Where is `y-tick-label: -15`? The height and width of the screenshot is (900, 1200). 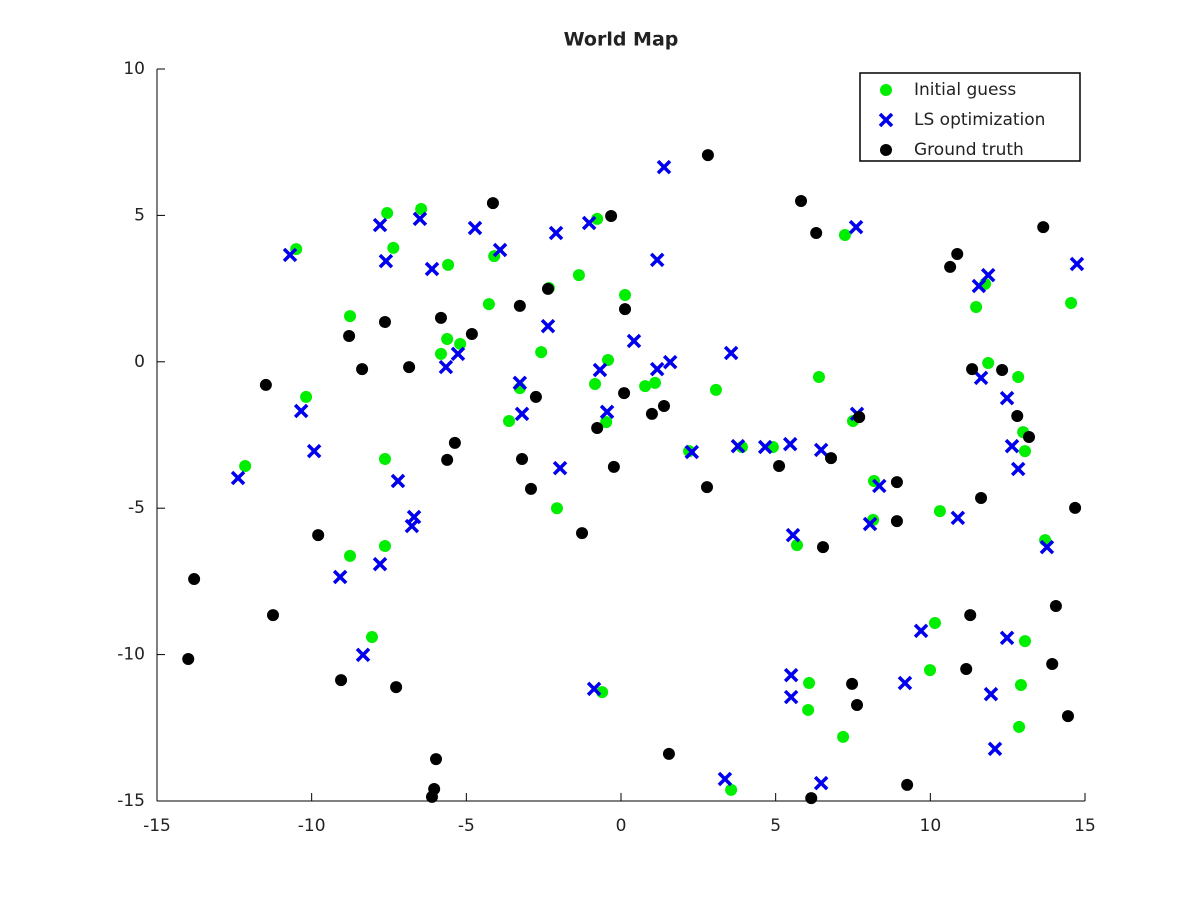 y-tick-label: -15 is located at coordinates (131, 801).